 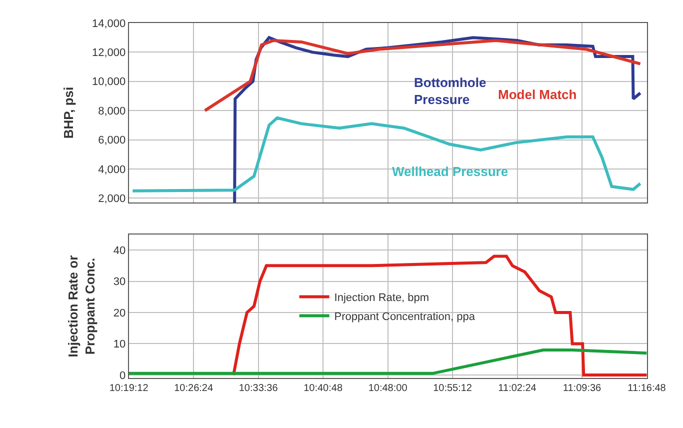 What do you see at coordinates (537, 94) in the screenshot?
I see `text: Model Match` at bounding box center [537, 94].